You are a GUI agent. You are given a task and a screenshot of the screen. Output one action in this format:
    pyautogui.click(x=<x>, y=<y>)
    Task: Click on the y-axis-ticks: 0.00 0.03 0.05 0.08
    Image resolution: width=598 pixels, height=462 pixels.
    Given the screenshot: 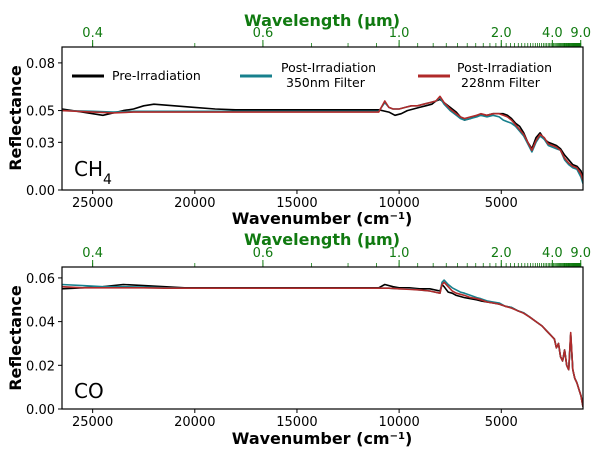 What is the action you would take?
    pyautogui.click(x=44, y=128)
    